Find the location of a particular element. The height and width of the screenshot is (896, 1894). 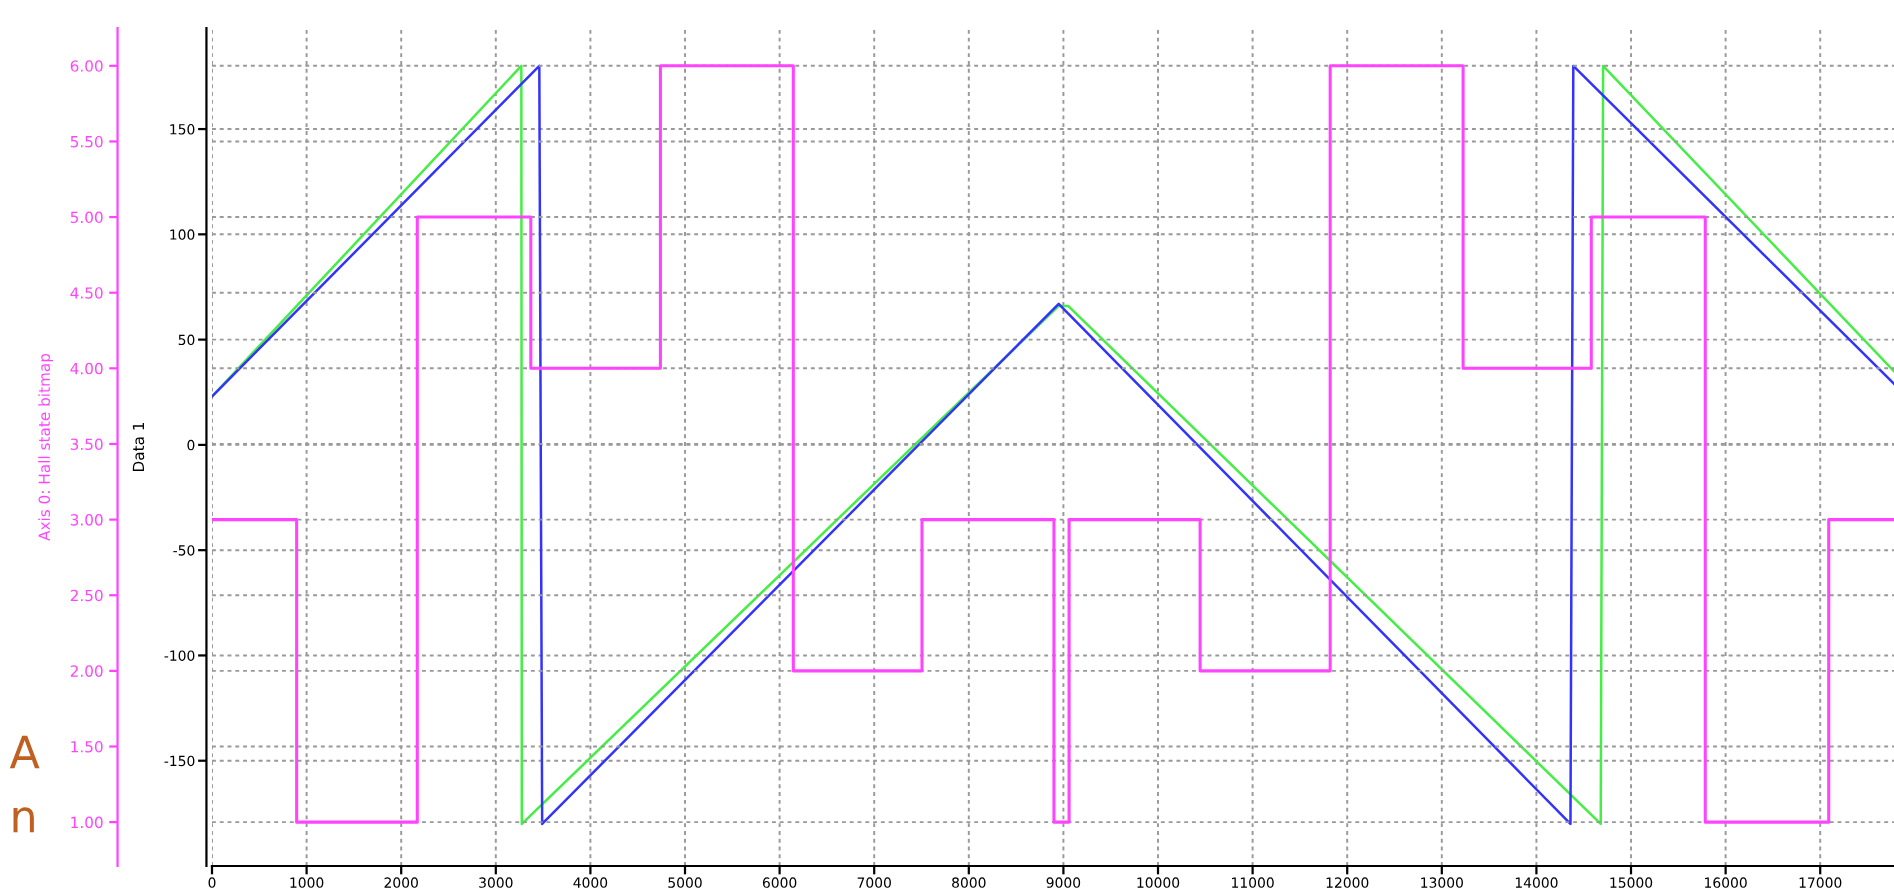

text: n is located at coordinates (23, 820).